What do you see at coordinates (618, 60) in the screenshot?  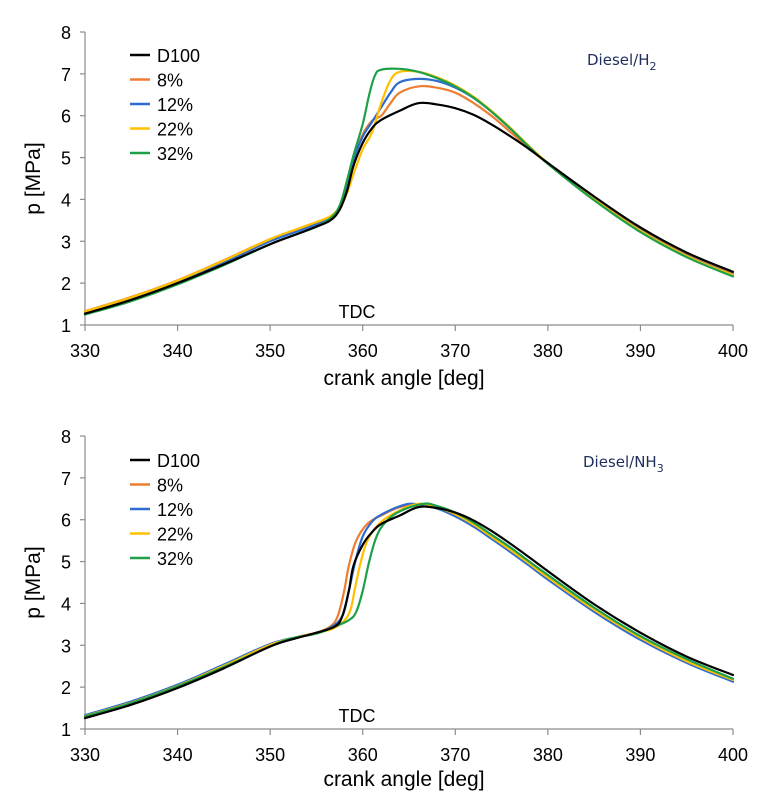 I see `fuel-label-main: Diesel/H` at bounding box center [618, 60].